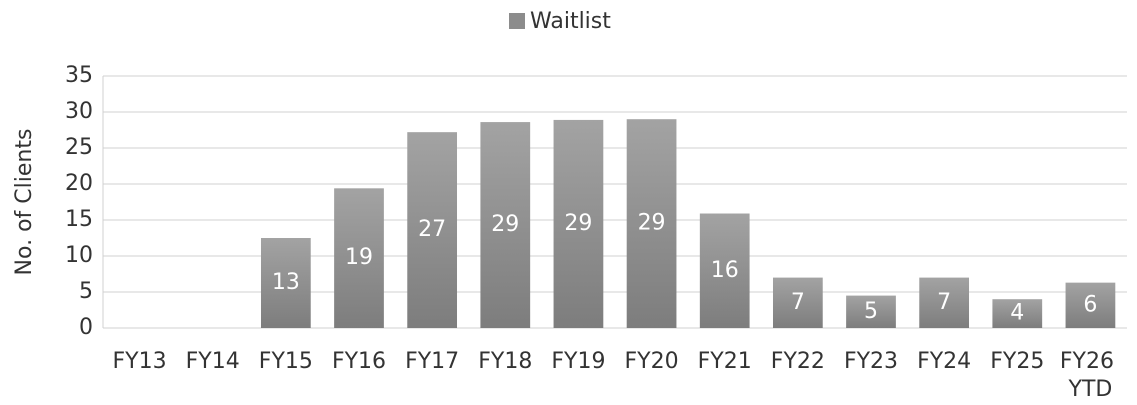 This screenshot has height=405, width=1137. What do you see at coordinates (517, 21) in the screenshot?
I see `legend-swatch` at bounding box center [517, 21].